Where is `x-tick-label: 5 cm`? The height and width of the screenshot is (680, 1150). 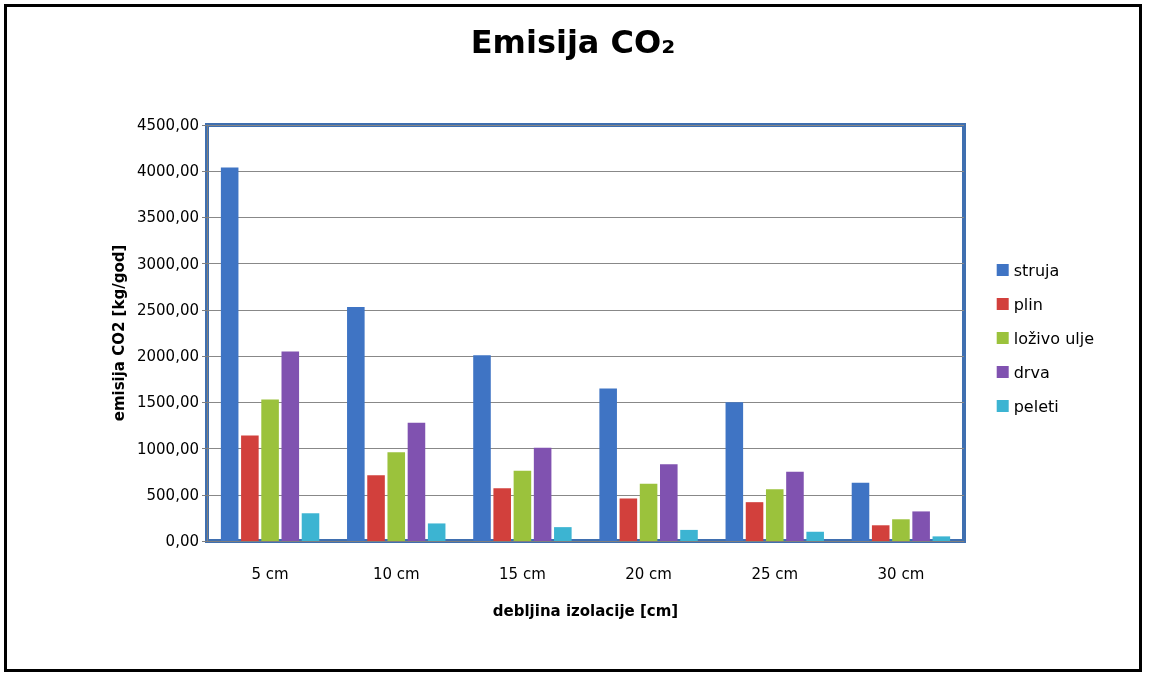 x-tick-label: 5 cm is located at coordinates (270, 573).